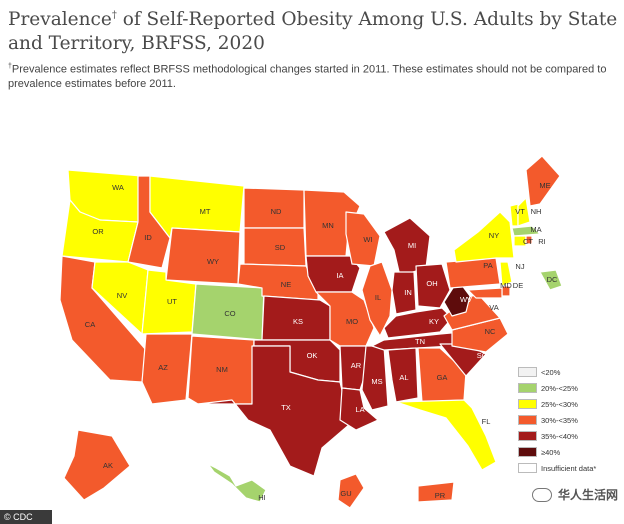 This screenshot has height=524, width=624. I want to click on state-label-mt: MT, so click(205, 211).